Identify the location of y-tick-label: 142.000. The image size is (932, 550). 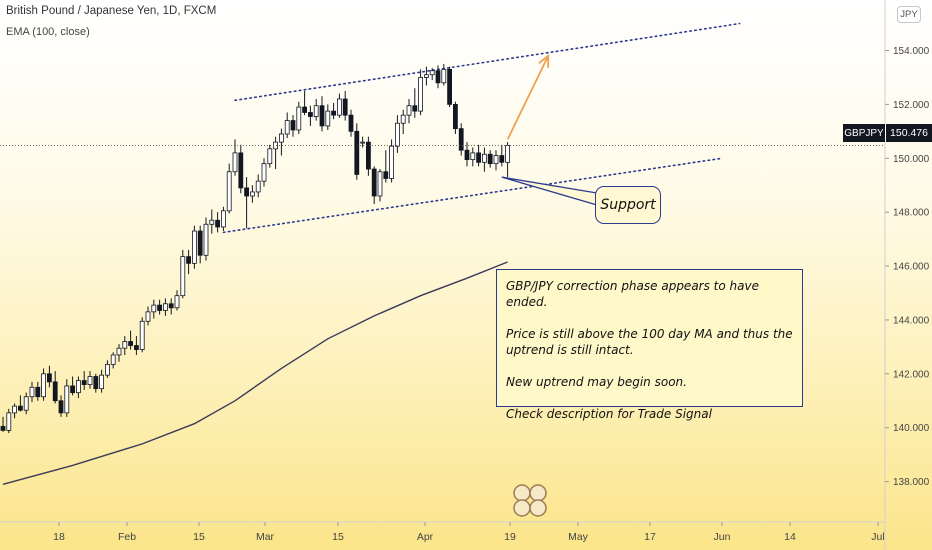
(911, 374).